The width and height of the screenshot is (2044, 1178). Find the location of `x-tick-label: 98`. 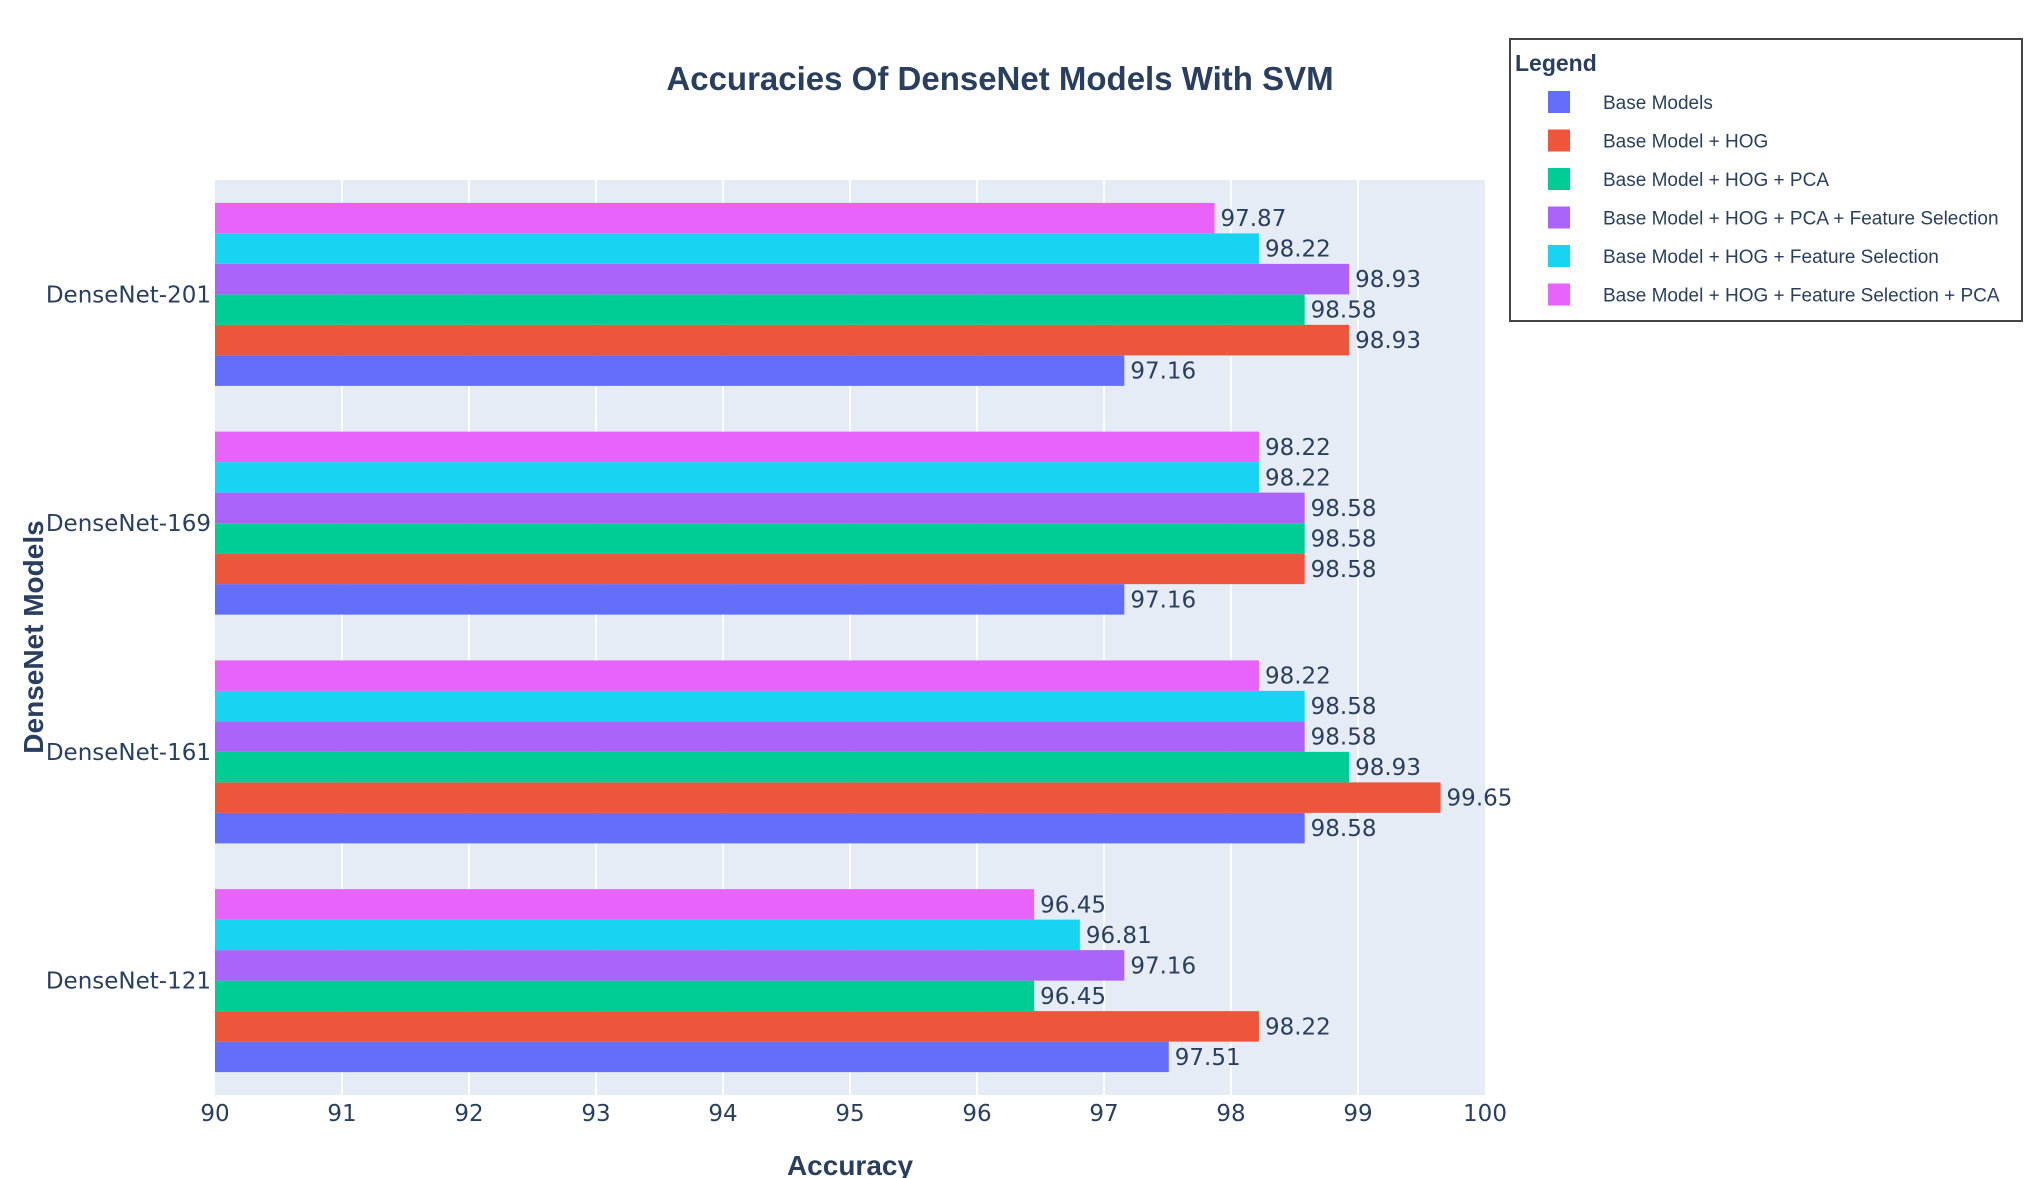

x-tick-label: 98 is located at coordinates (1230, 1114).